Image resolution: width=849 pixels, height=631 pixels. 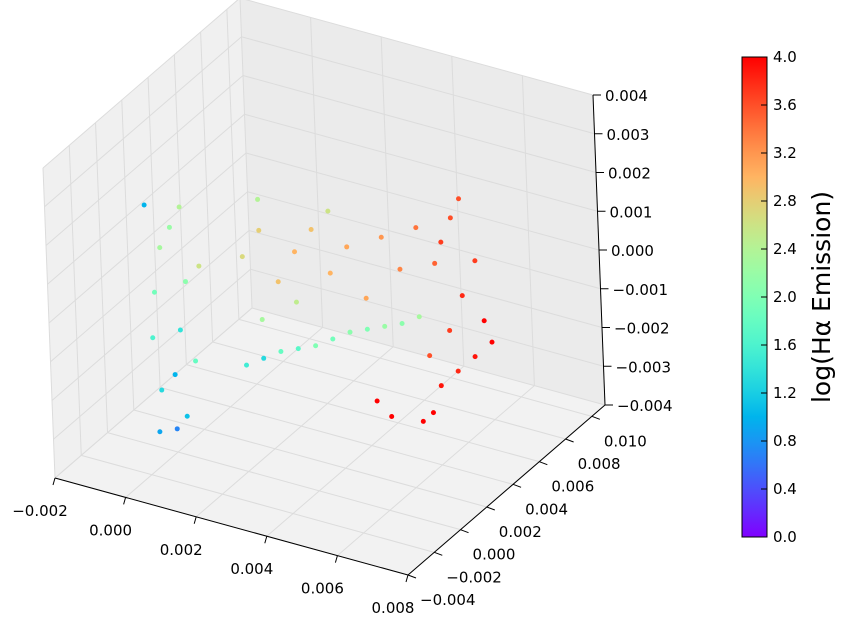 What do you see at coordinates (626, 96) in the screenshot?
I see `z-tick-label: 0.004` at bounding box center [626, 96].